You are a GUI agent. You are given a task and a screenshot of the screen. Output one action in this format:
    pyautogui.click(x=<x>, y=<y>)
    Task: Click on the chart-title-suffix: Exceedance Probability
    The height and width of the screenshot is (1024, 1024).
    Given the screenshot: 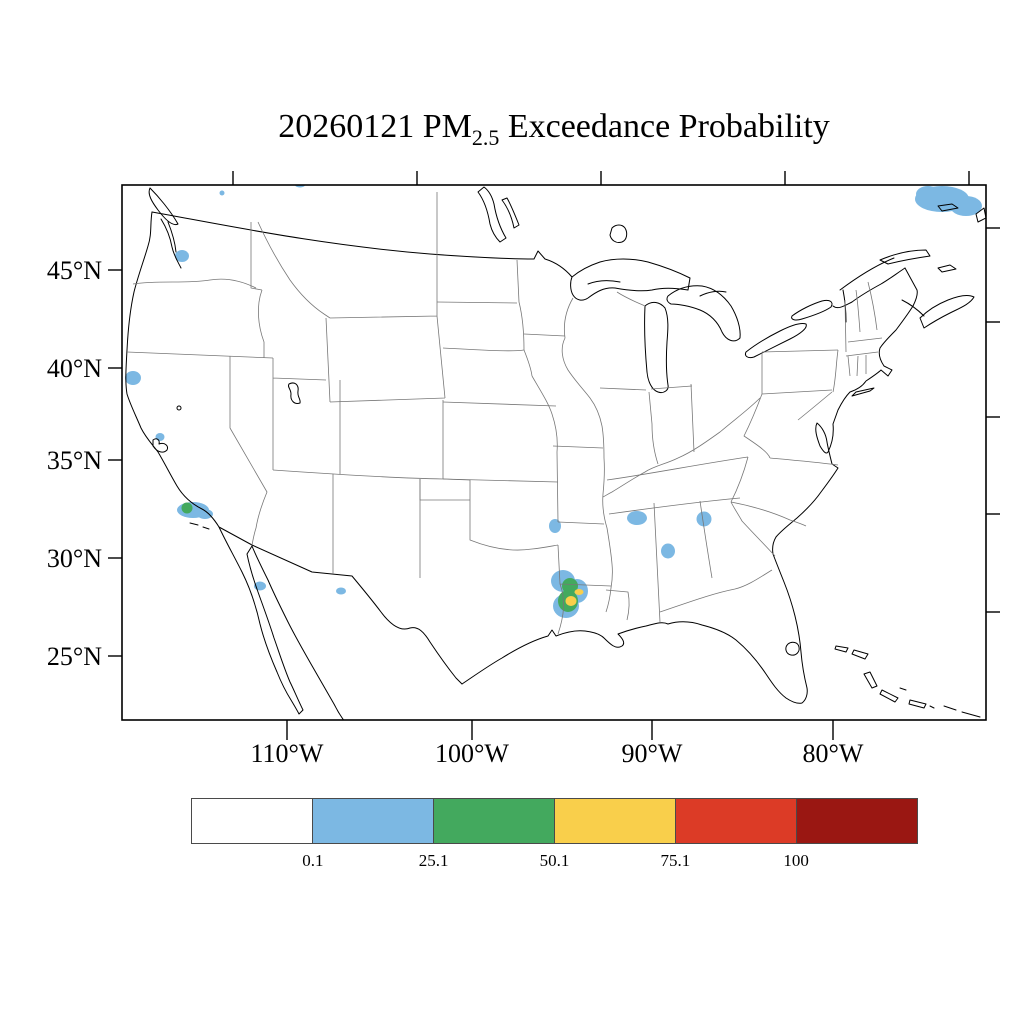 What is the action you would take?
    pyautogui.click(x=664, y=126)
    